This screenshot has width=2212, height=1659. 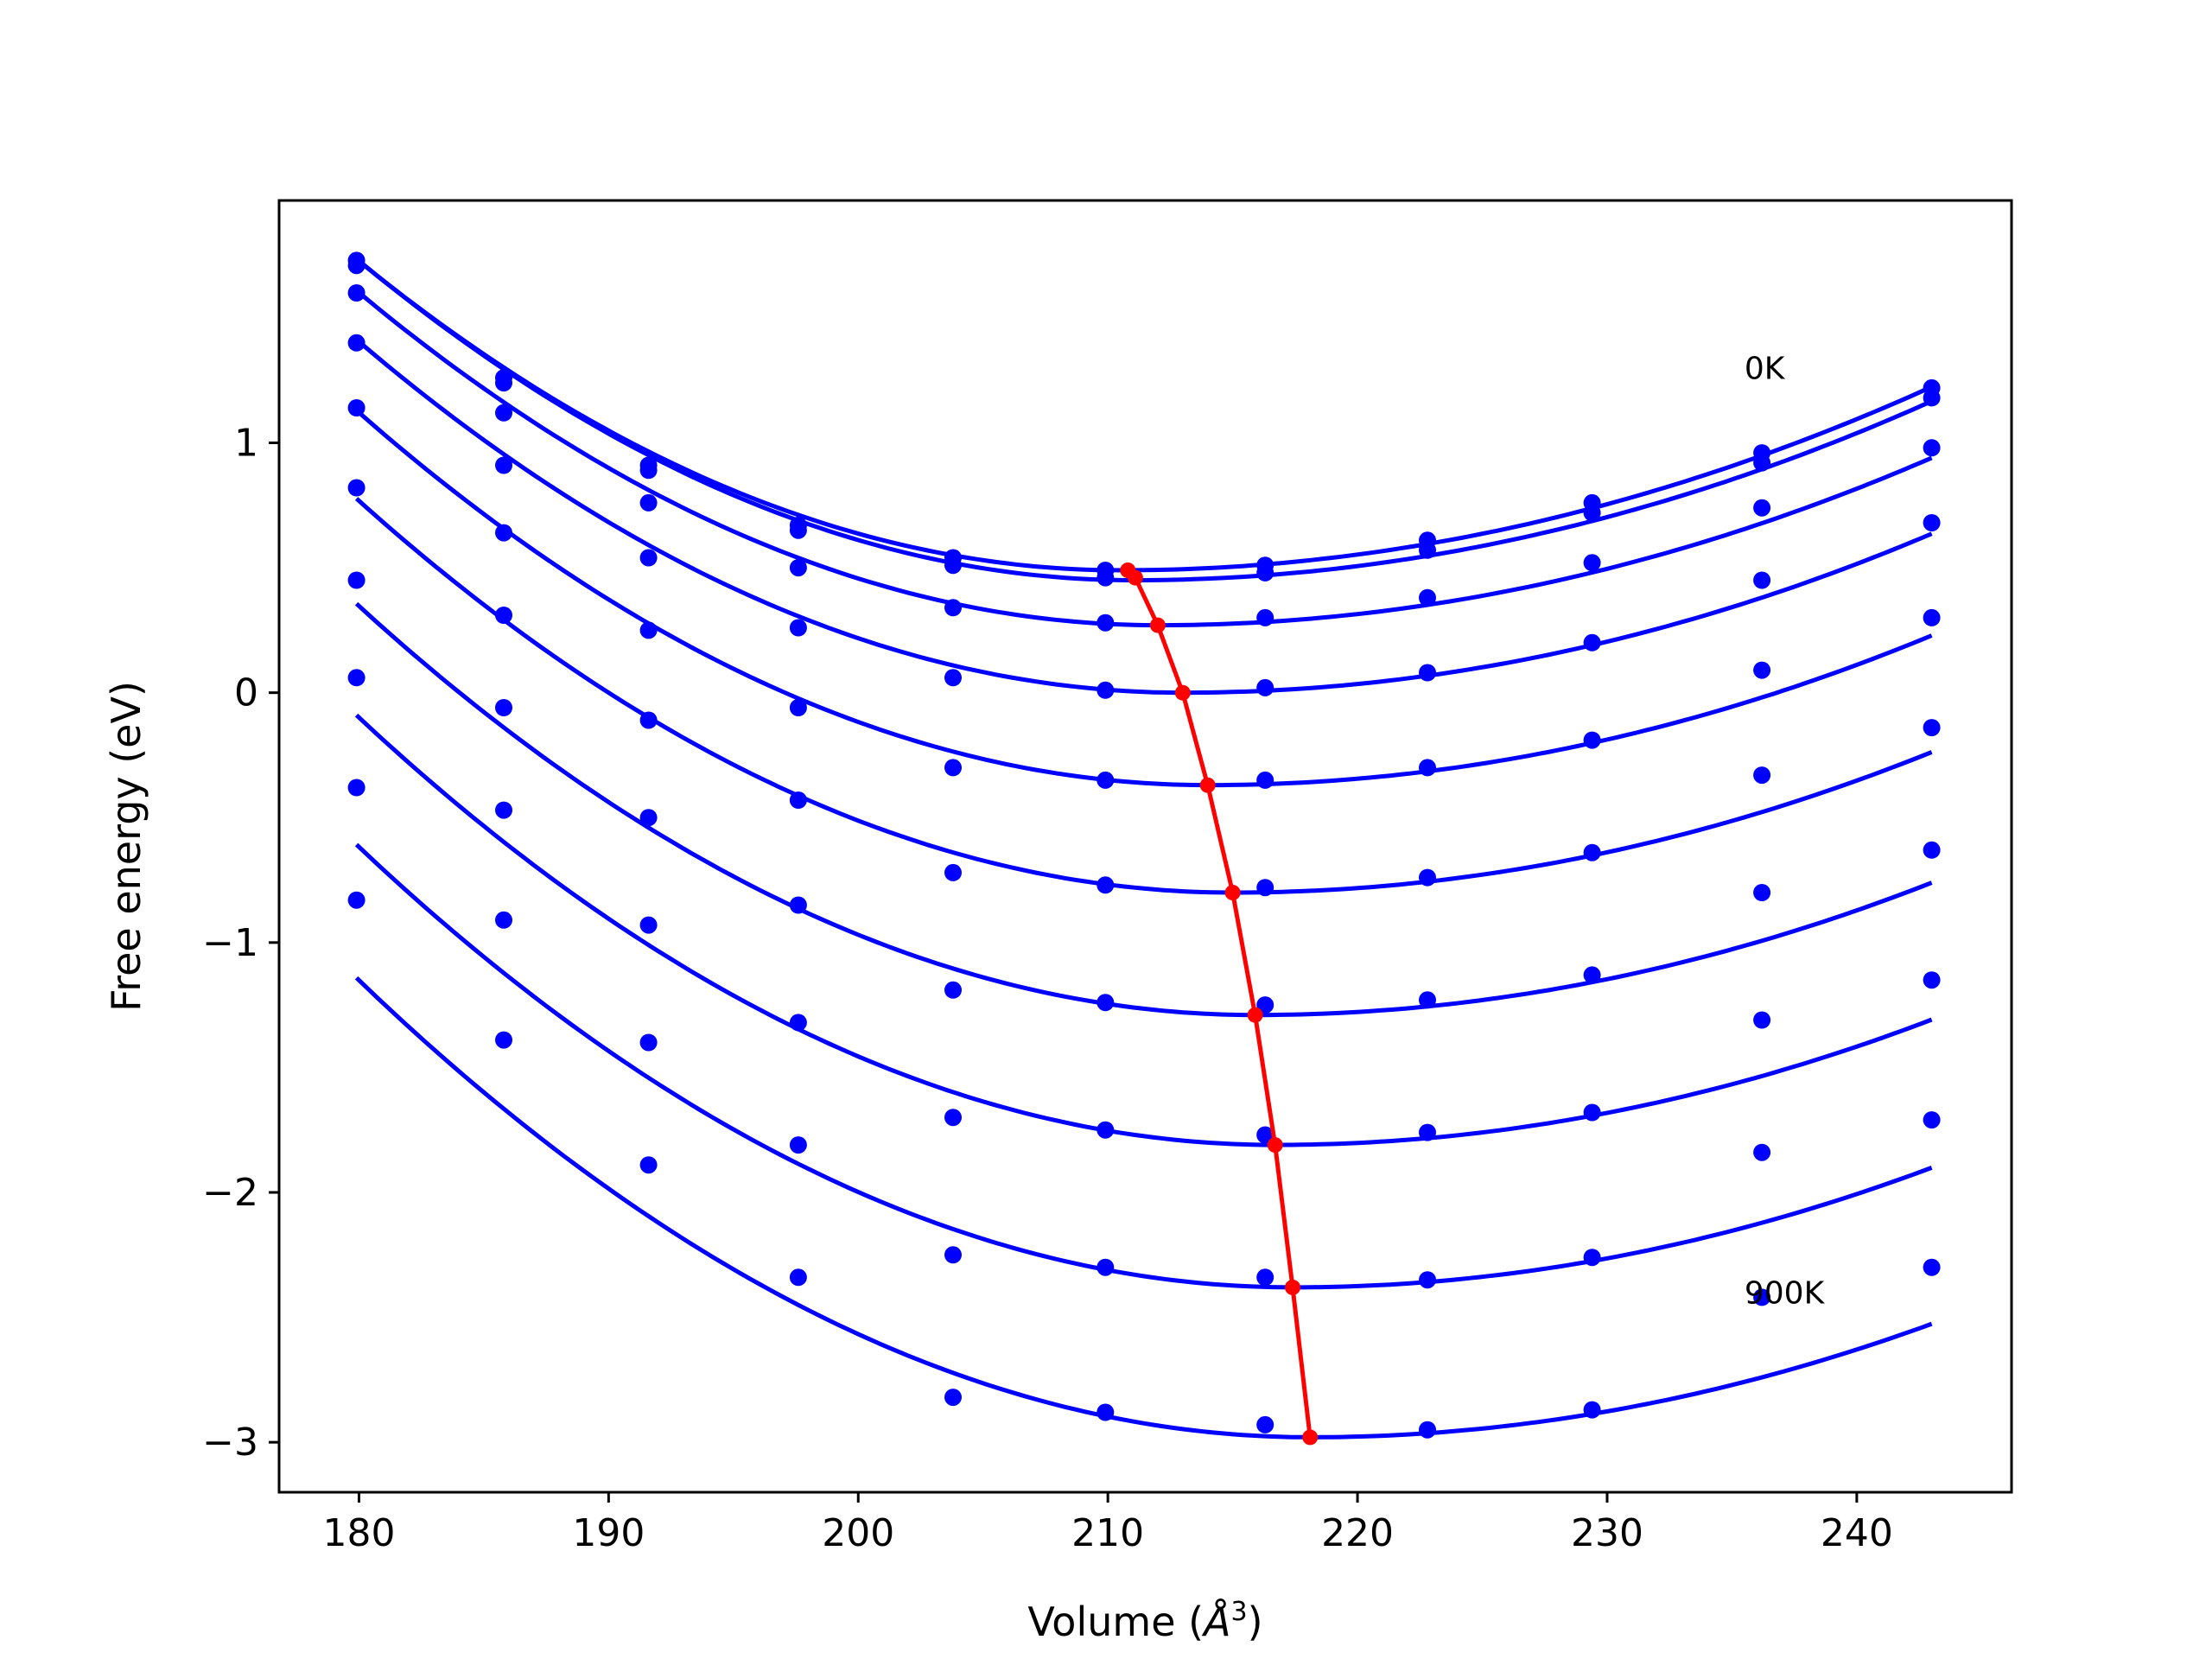 I want to click on y-tick-label-1: 0, so click(x=246, y=693).